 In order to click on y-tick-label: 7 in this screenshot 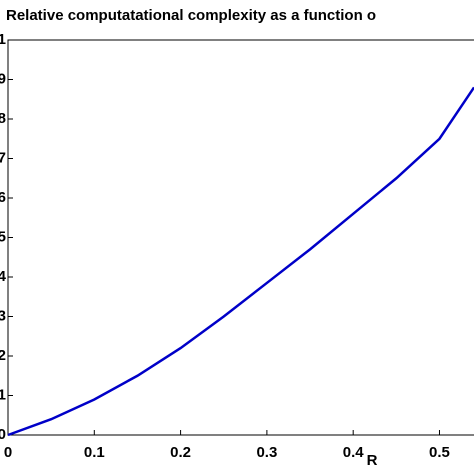, I will do `click(3, 157)`.